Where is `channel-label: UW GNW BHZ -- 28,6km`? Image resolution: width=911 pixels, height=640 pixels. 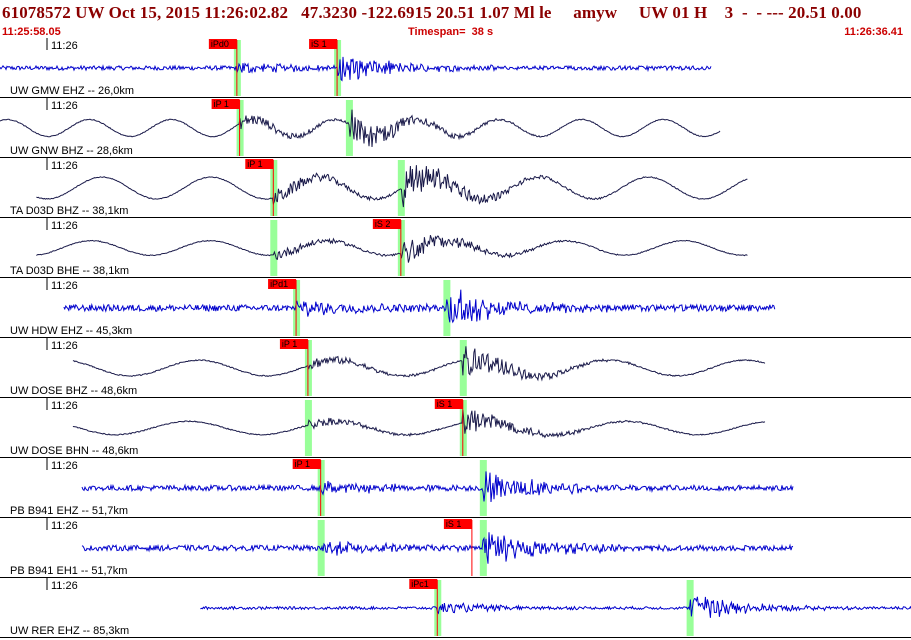
channel-label: UW GNW BHZ -- 28,6km is located at coordinates (71, 151).